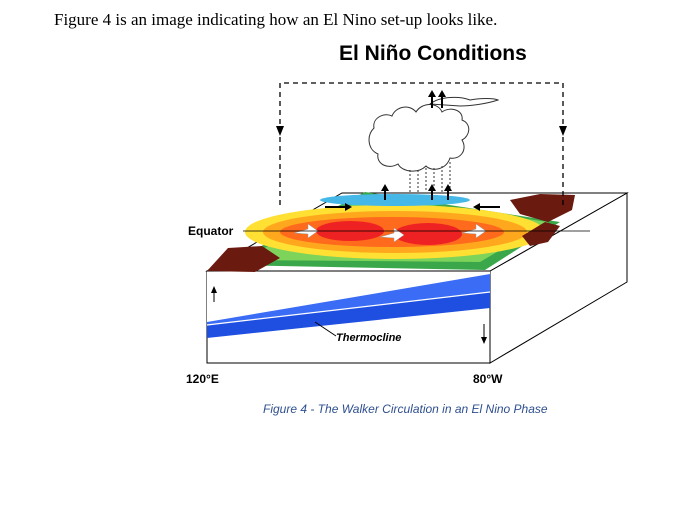  I want to click on upper-ocean, so click(348, 296).